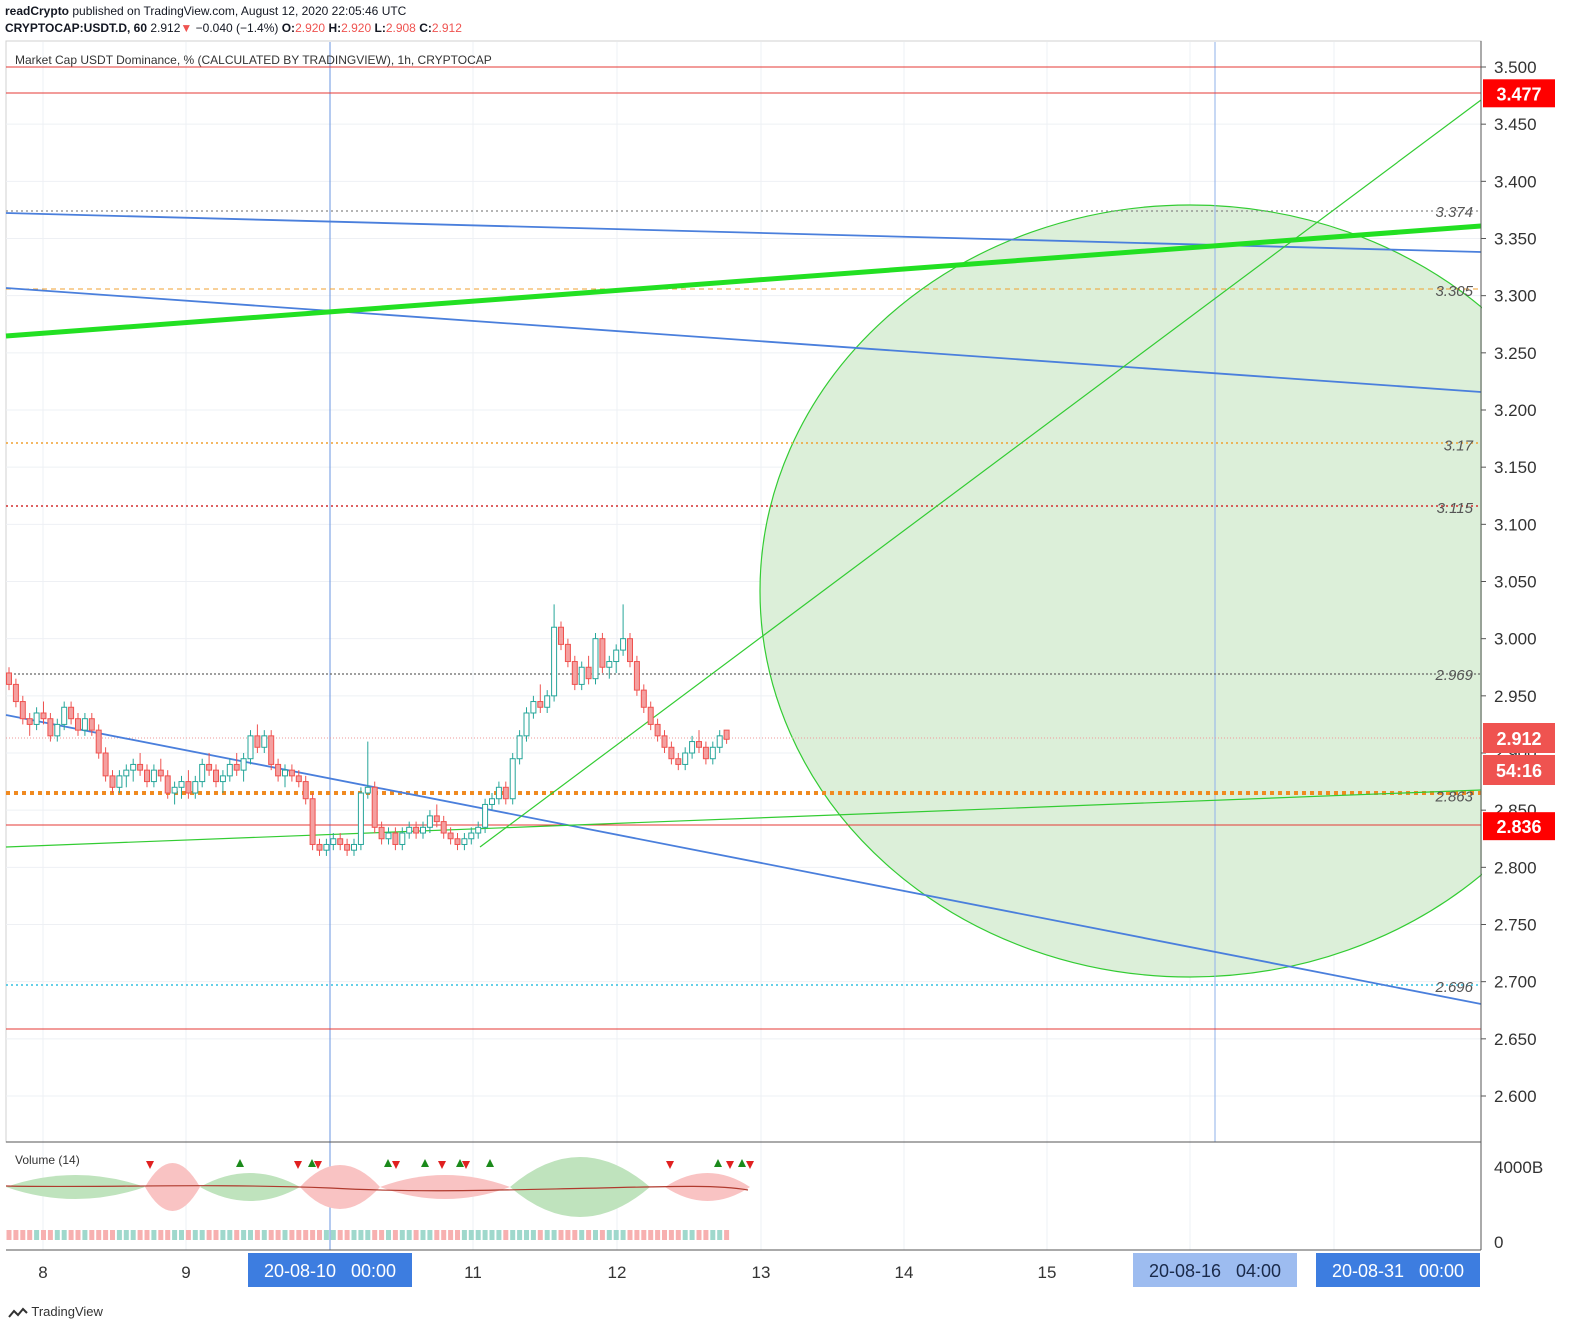  Describe the element at coordinates (380, 28) in the screenshot. I see `low-label: L:` at that location.